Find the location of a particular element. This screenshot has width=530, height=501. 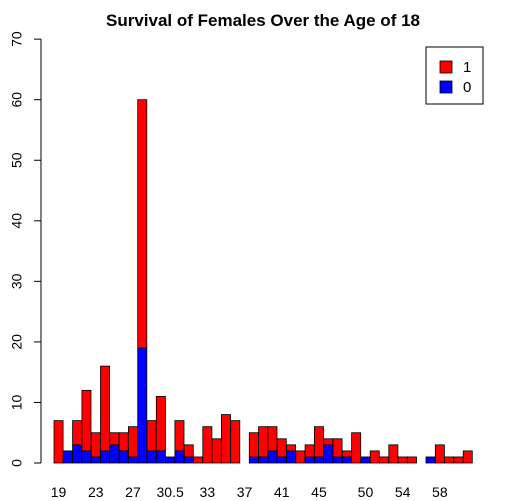

y-tick-label: 70 is located at coordinates (17, 39).